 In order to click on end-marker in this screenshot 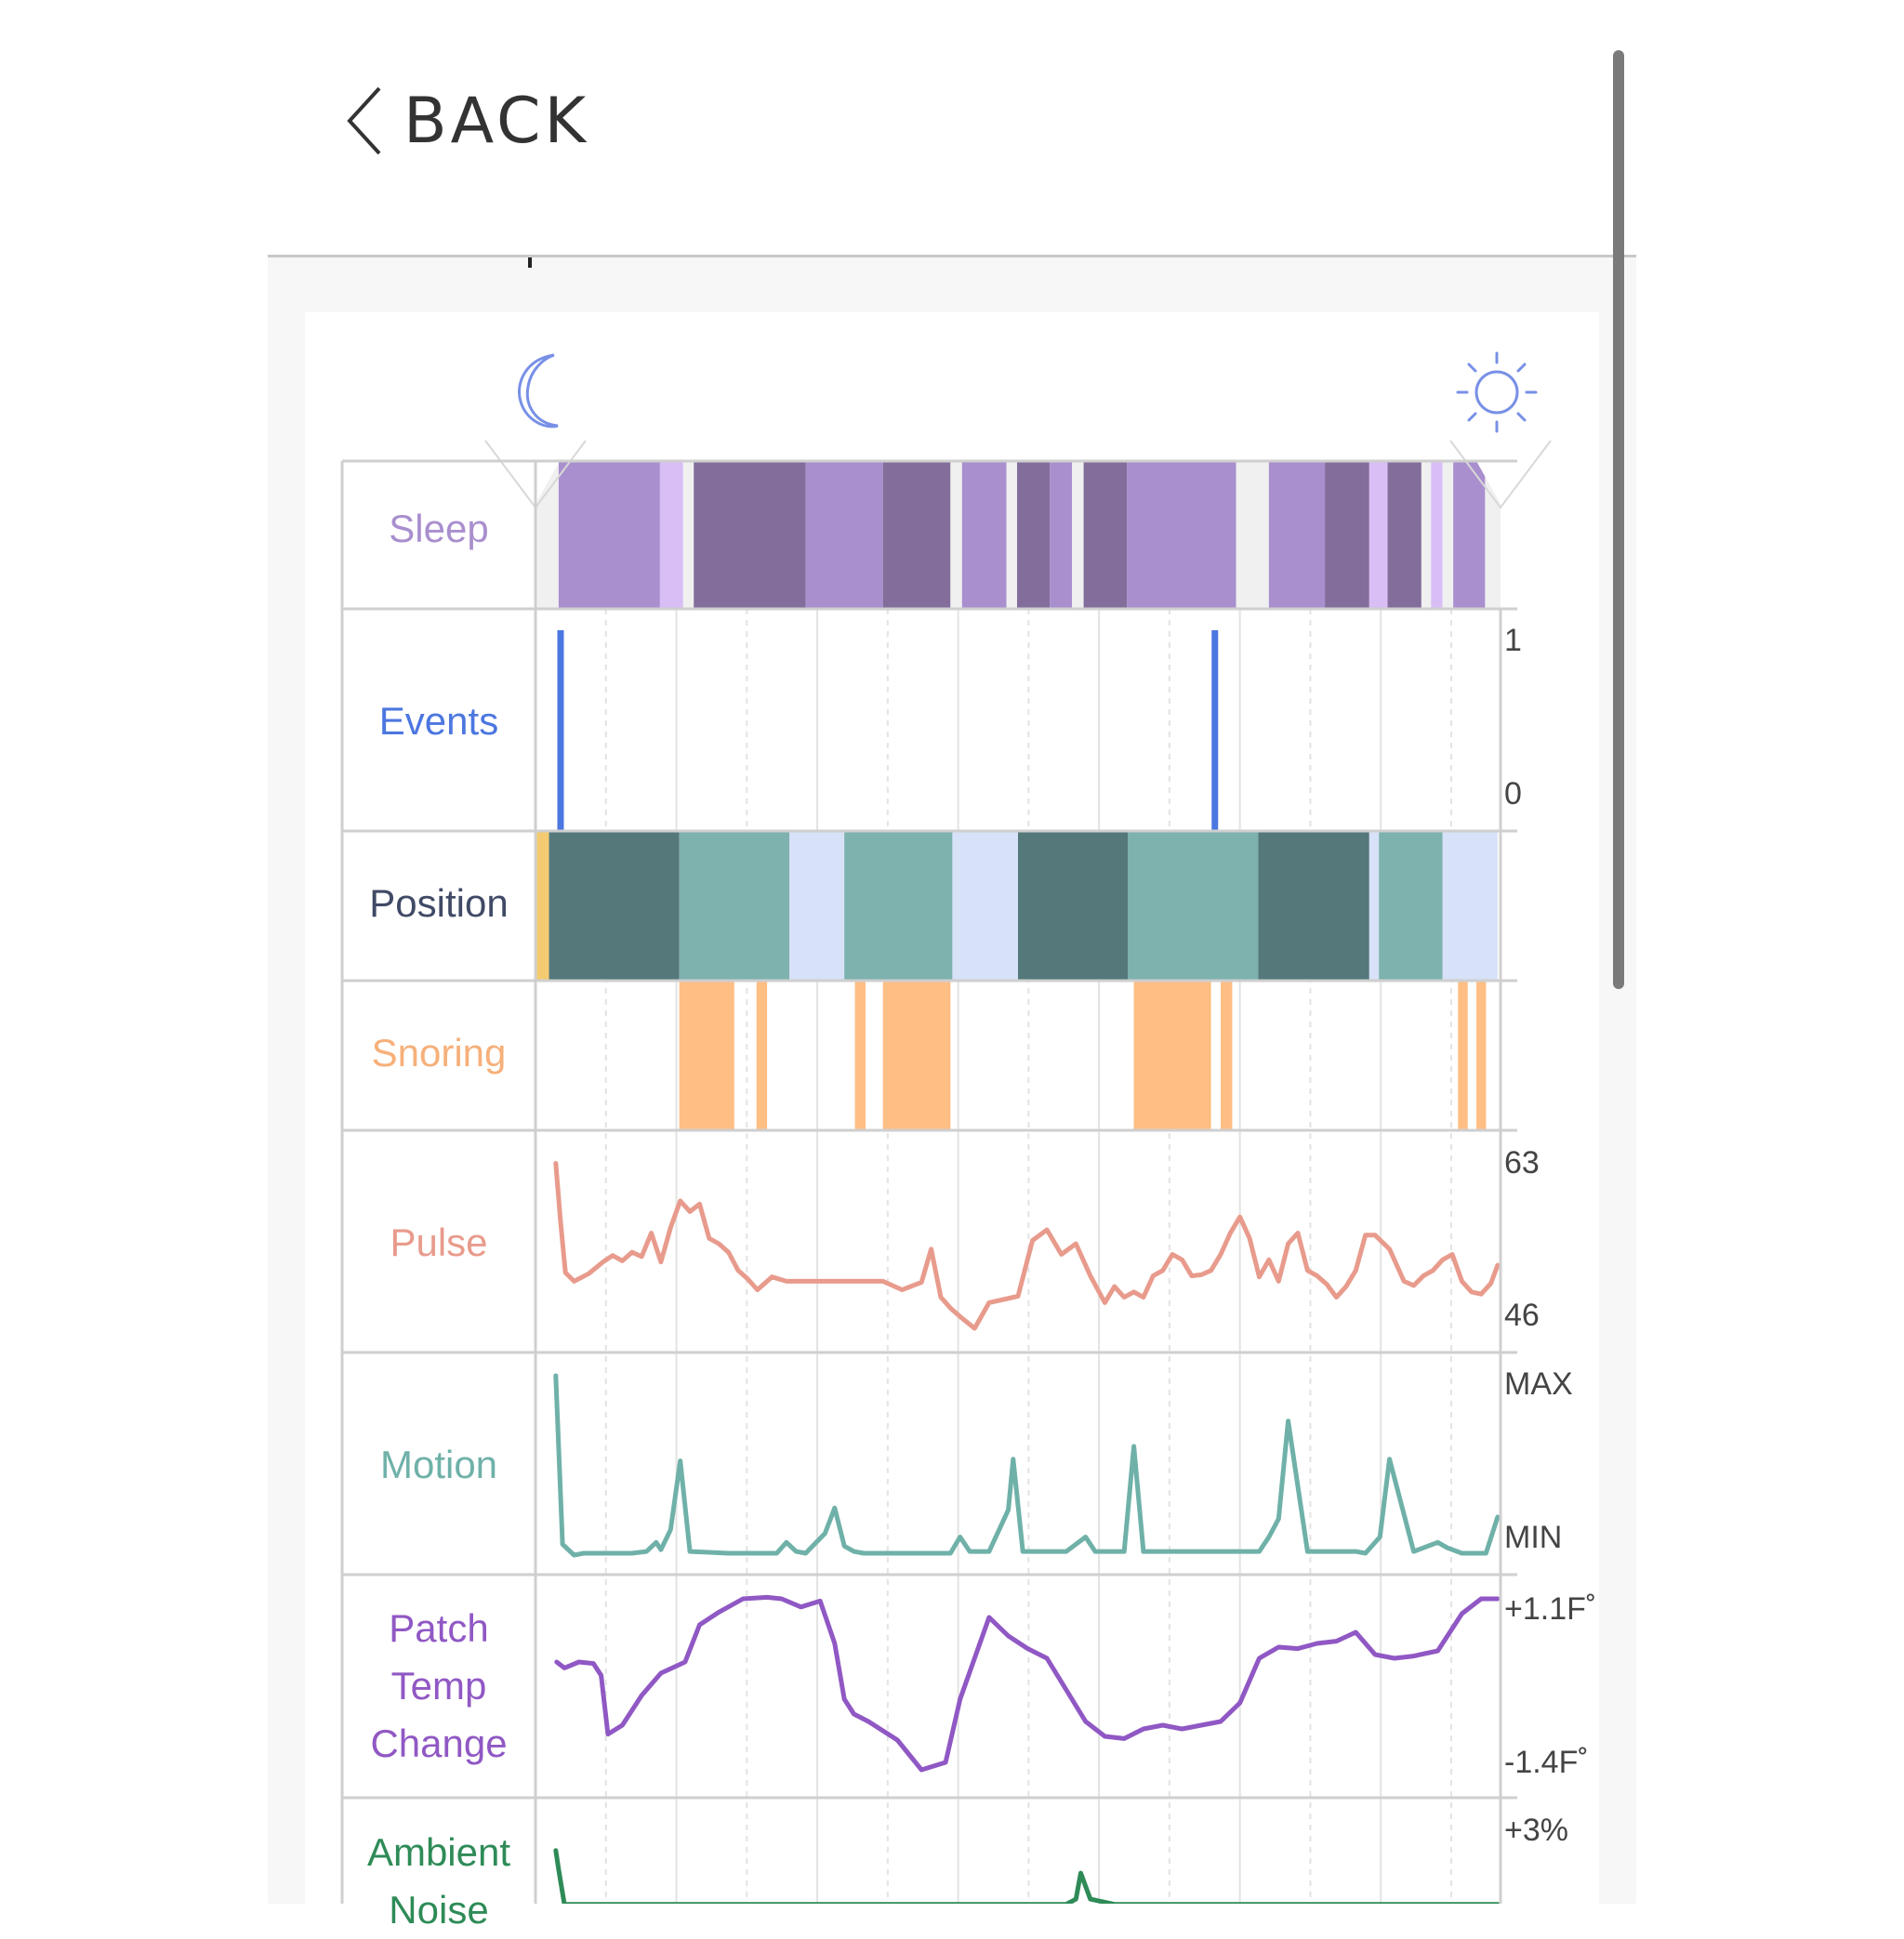, I will do `click(1500, 474)`.